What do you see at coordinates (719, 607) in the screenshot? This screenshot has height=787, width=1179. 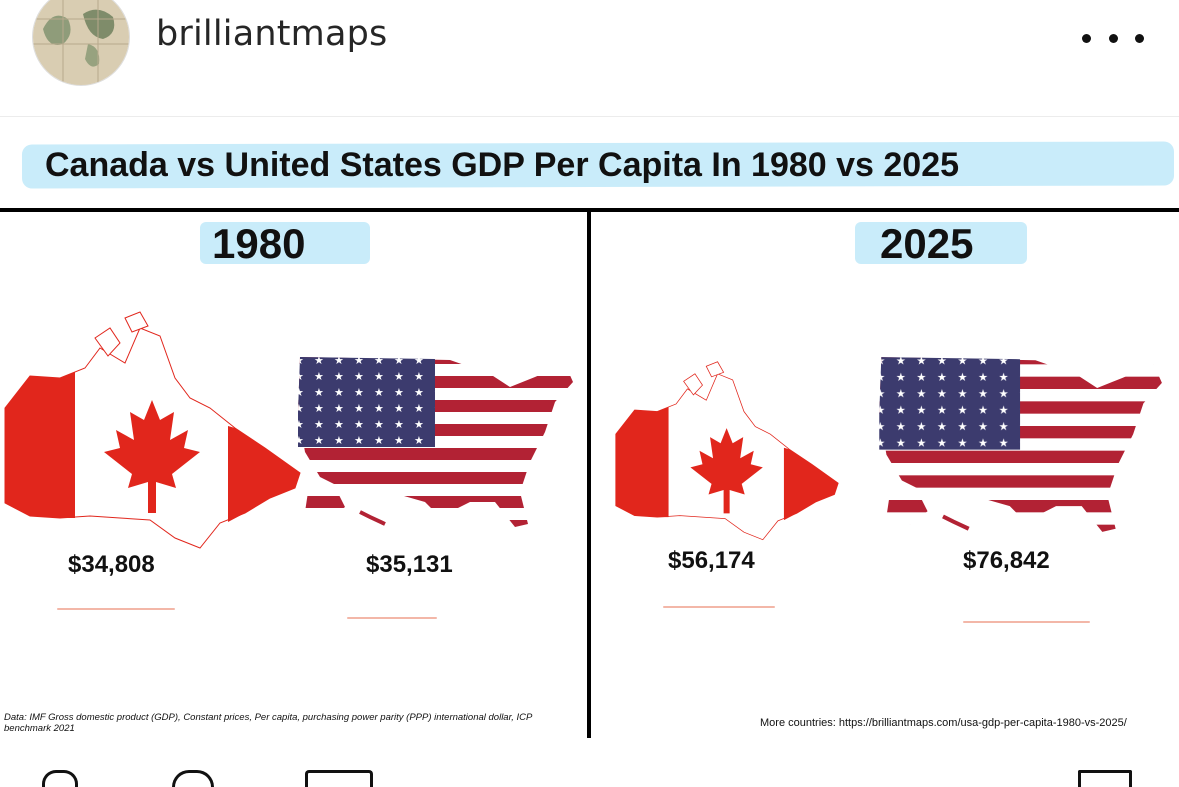 I see `underline-canada-2025` at bounding box center [719, 607].